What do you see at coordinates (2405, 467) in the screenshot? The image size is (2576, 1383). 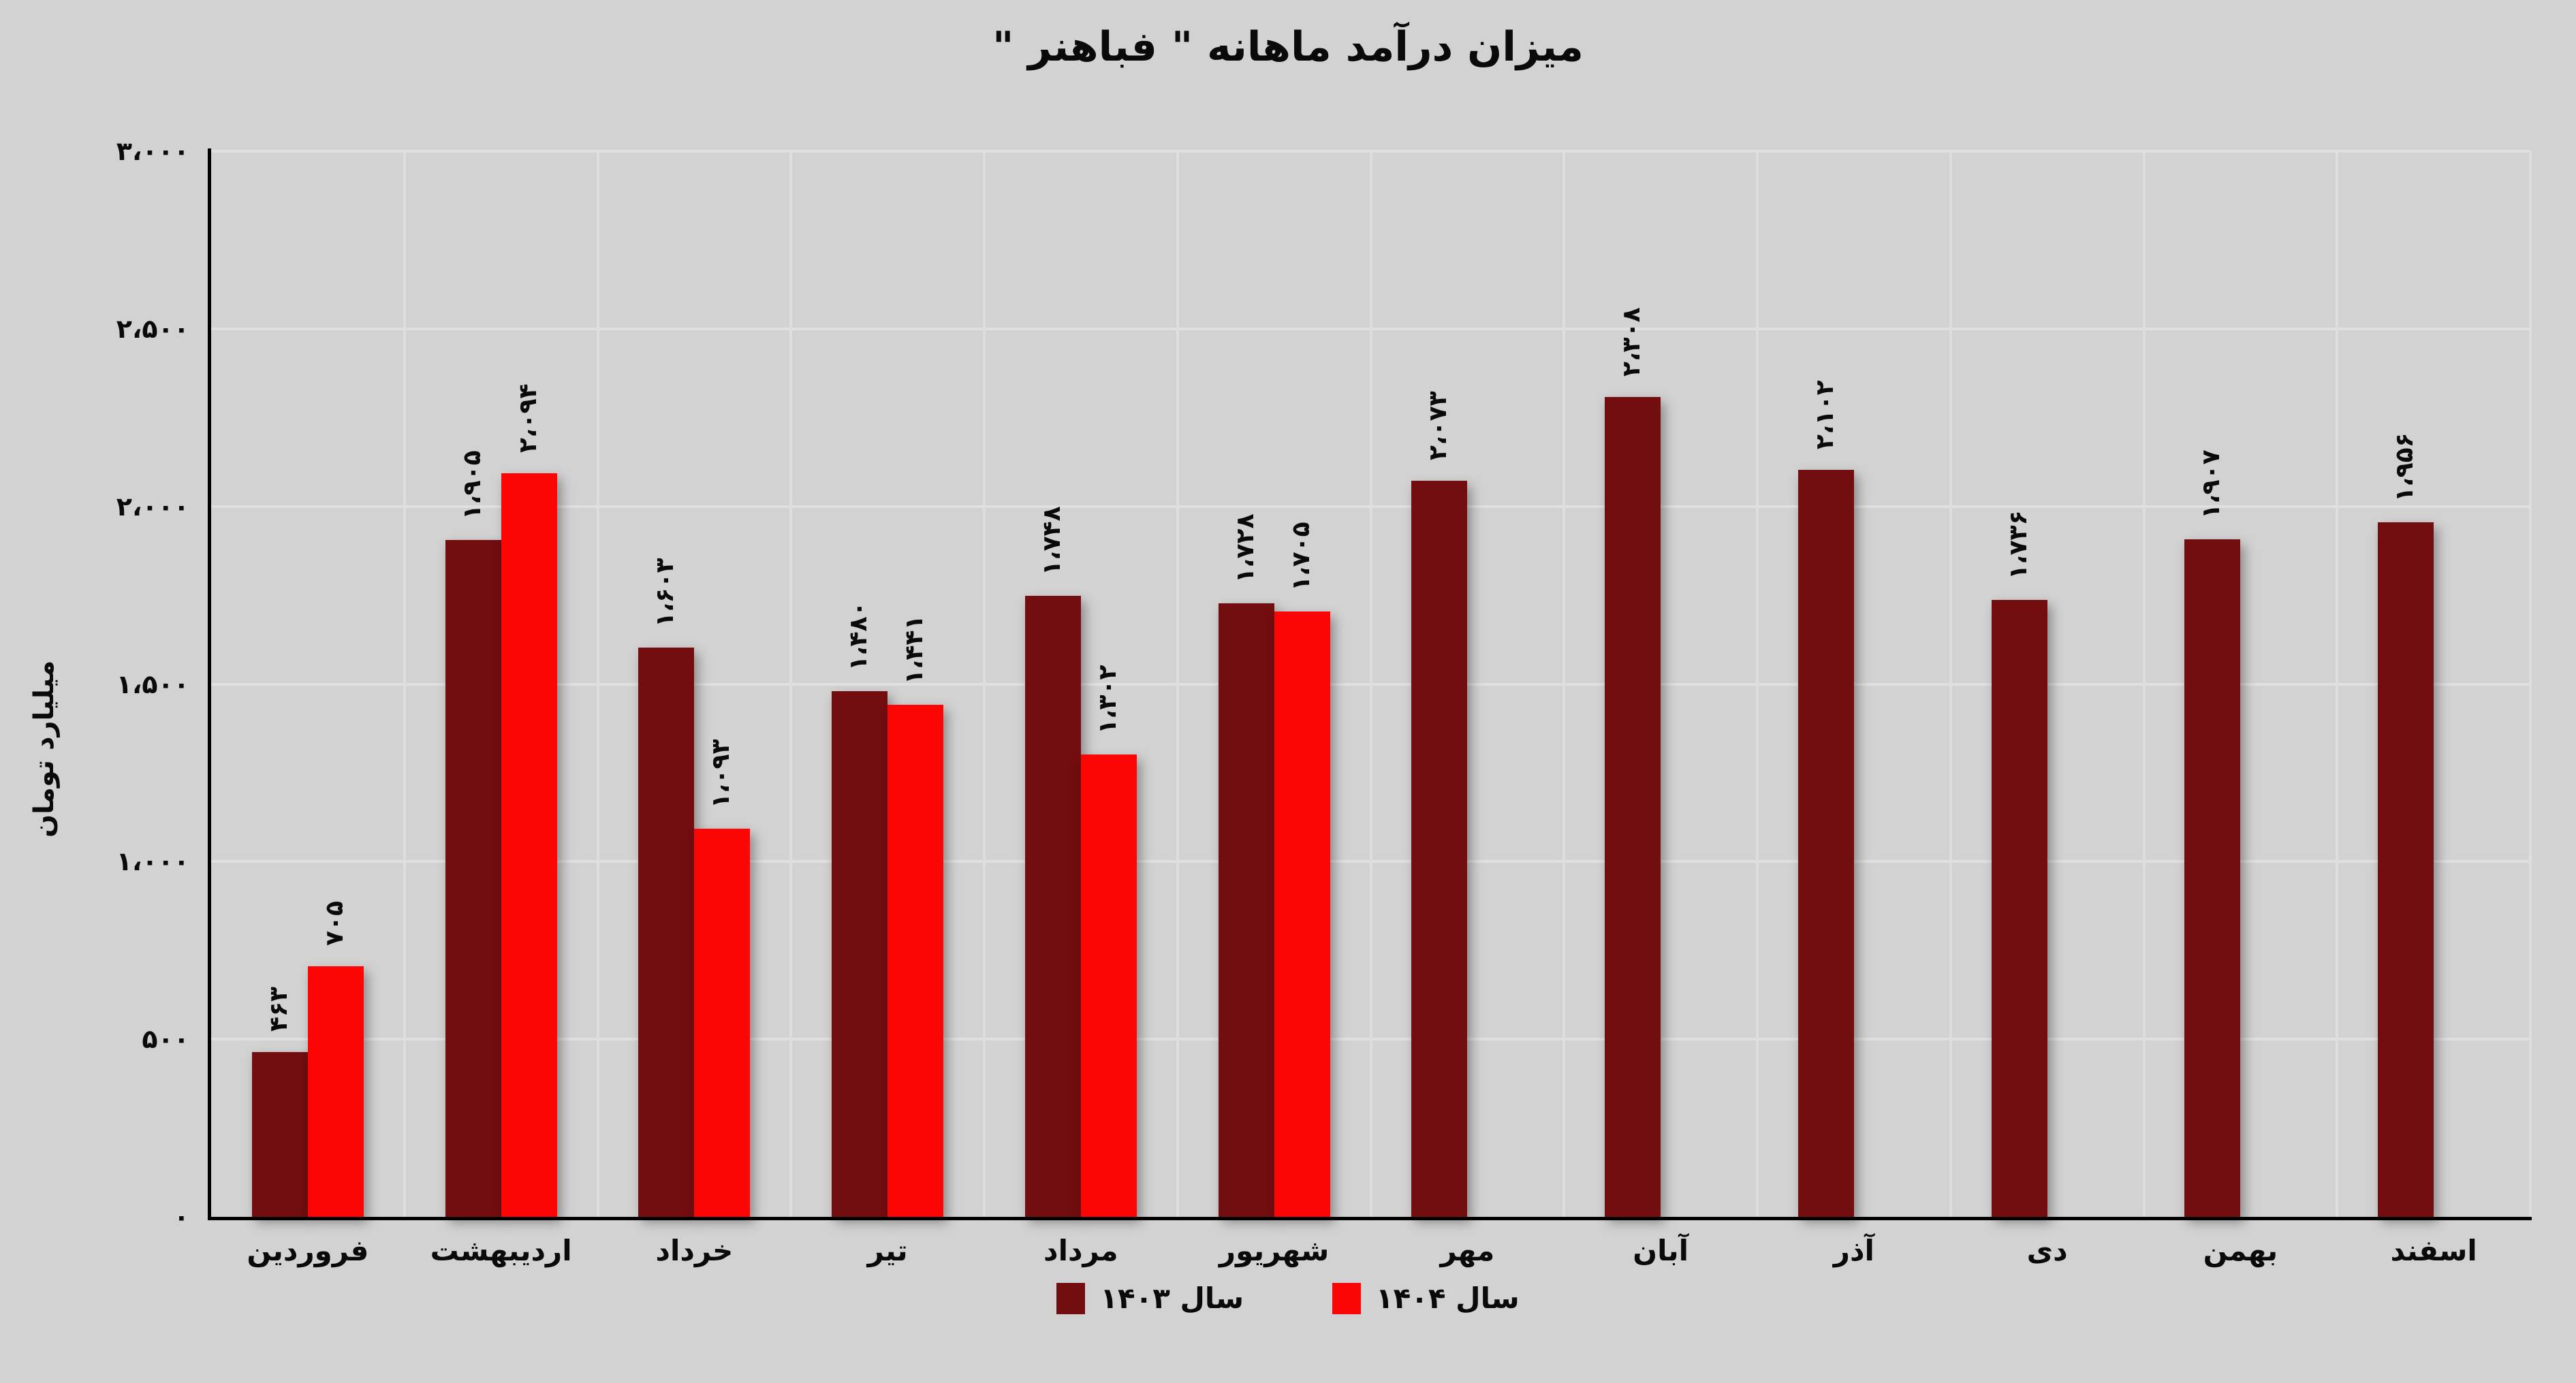 I see `bar-value-label: ۱،۹۵۶` at bounding box center [2405, 467].